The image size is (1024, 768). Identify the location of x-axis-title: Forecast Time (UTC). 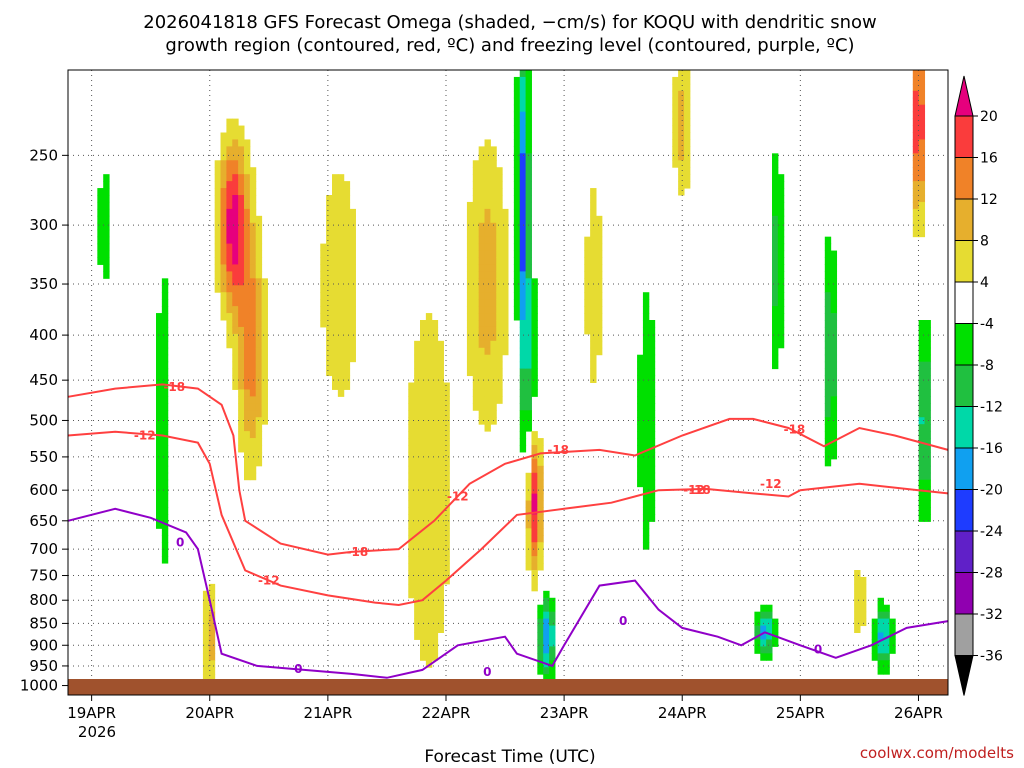
(509, 757).